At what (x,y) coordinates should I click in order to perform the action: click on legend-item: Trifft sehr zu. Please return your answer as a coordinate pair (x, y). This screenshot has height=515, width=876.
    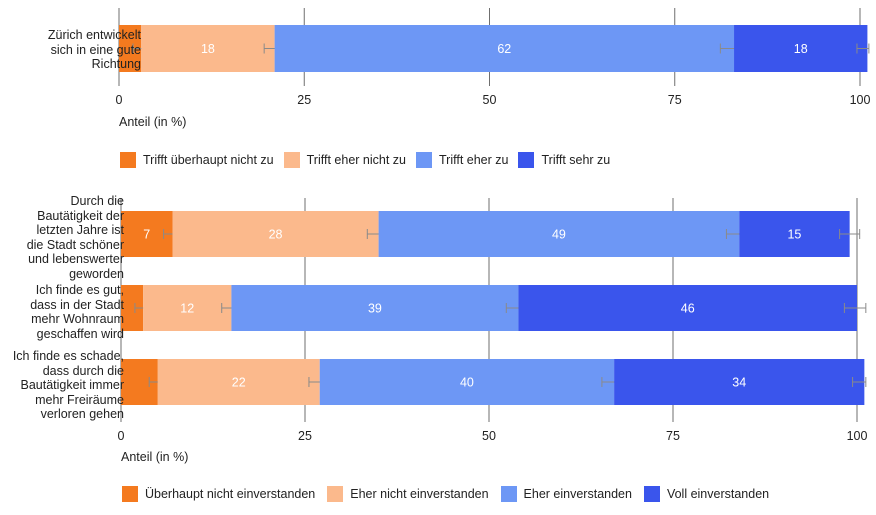
    Looking at the image, I should click on (564, 160).